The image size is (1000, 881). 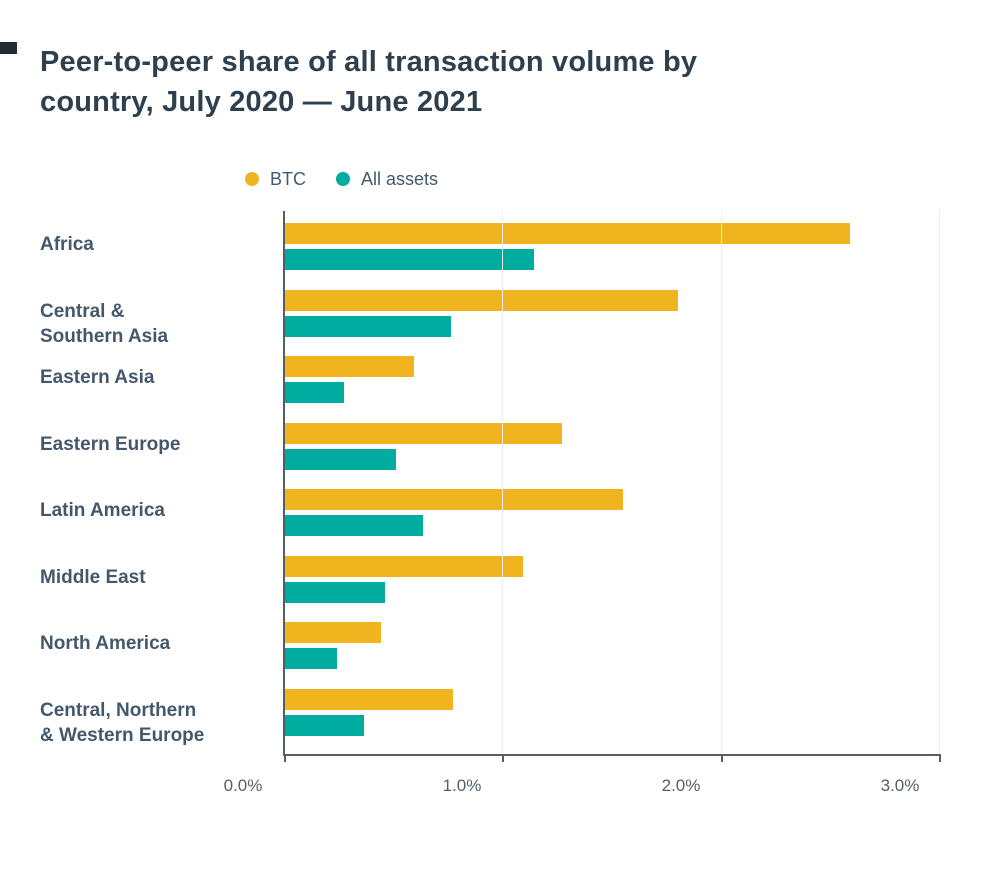 What do you see at coordinates (622, 179) in the screenshot?
I see `legend: BTC All assets` at bounding box center [622, 179].